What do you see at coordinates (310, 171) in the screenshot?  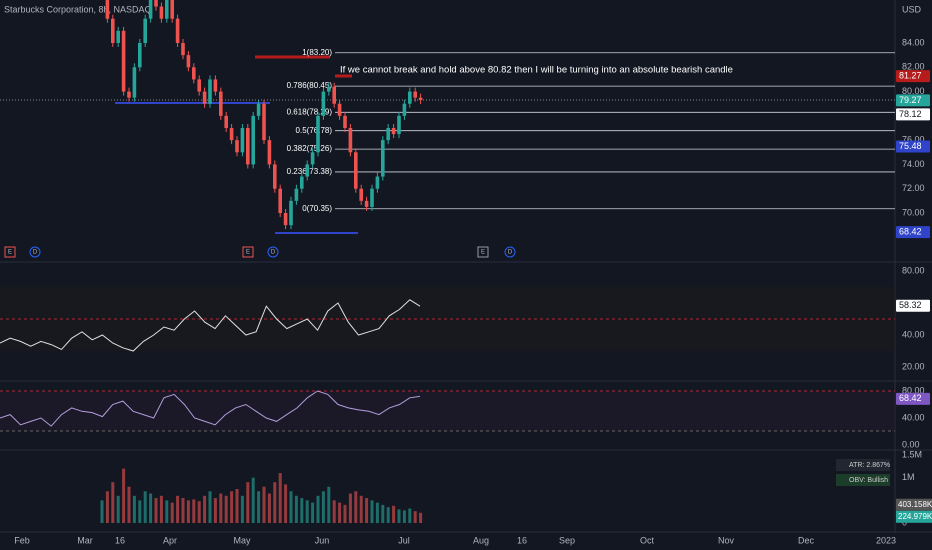 I see `fib-label: 0.236(73.38)` at bounding box center [310, 171].